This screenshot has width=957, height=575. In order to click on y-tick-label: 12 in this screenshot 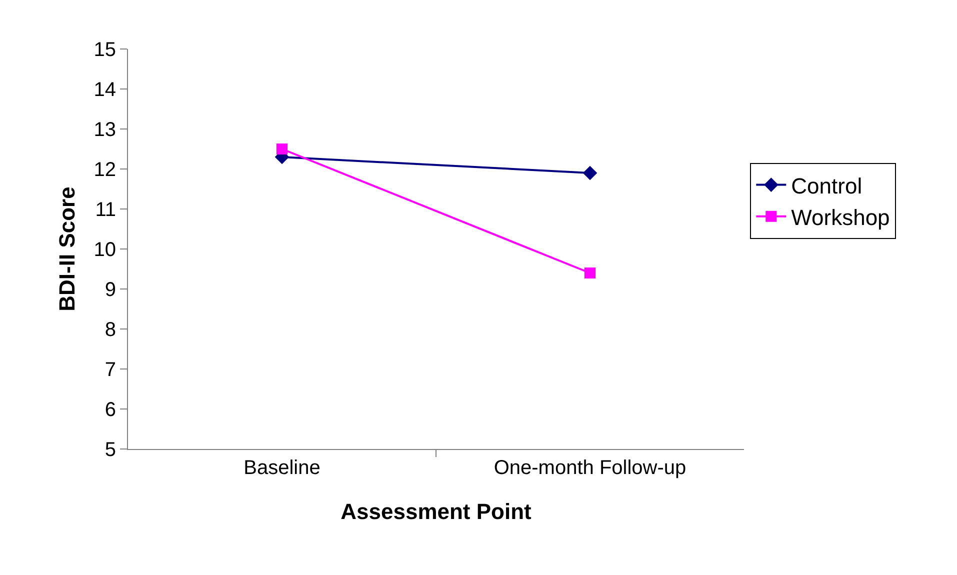, I will do `click(105, 170)`.